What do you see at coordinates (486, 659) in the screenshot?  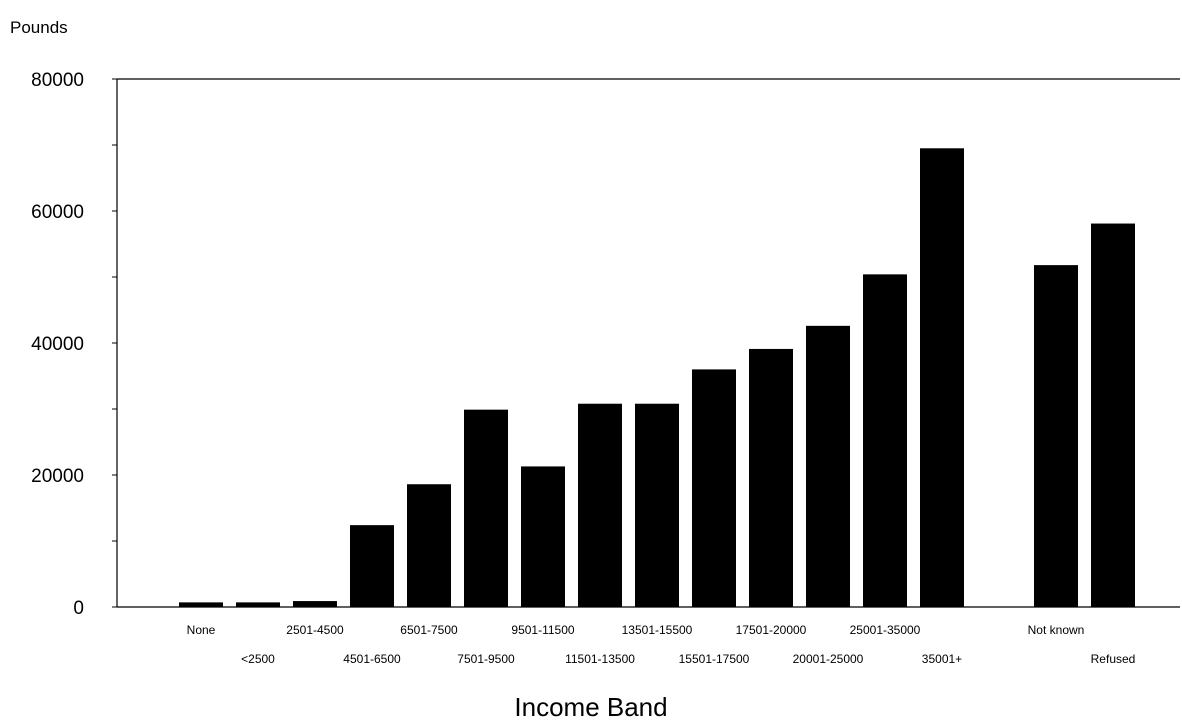 I see `x-tick-label: 7501-9500` at bounding box center [486, 659].